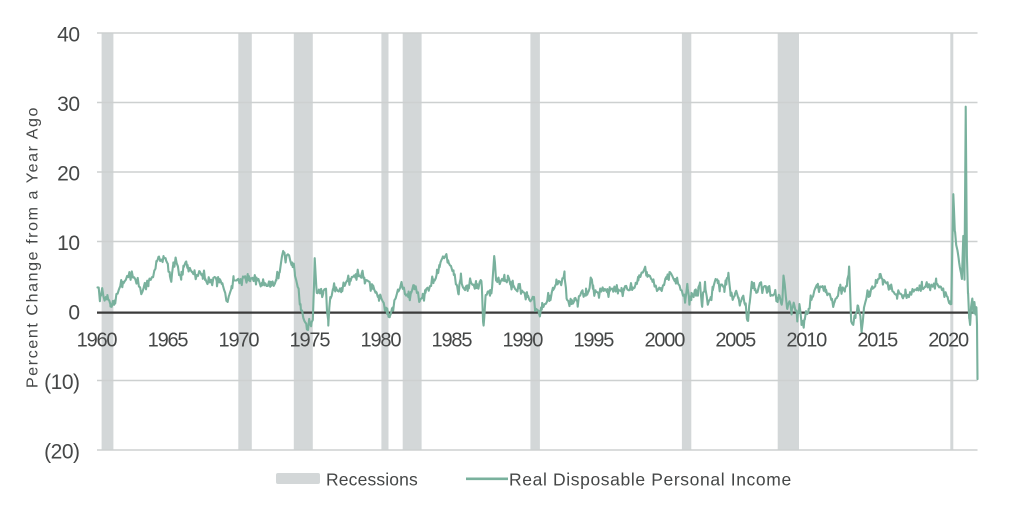  I want to click on svg-text: 40, so click(68, 34).